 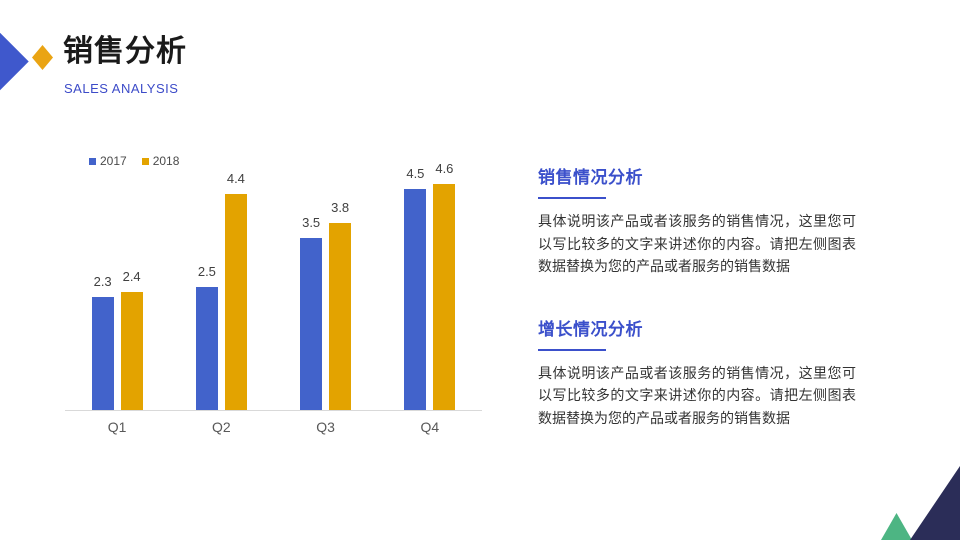 I want to click on bar-2017-Q2: 2.5, so click(x=206, y=337).